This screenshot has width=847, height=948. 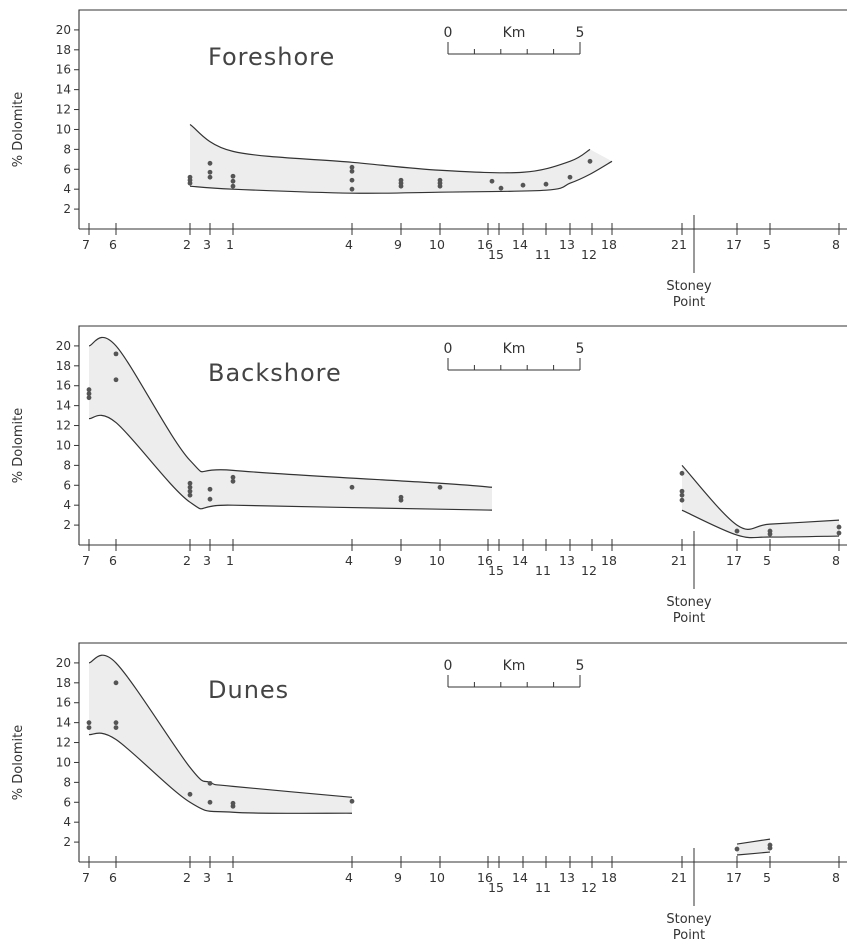 I want to click on scale-bar: 0 Km 5, so click(x=514, y=40).